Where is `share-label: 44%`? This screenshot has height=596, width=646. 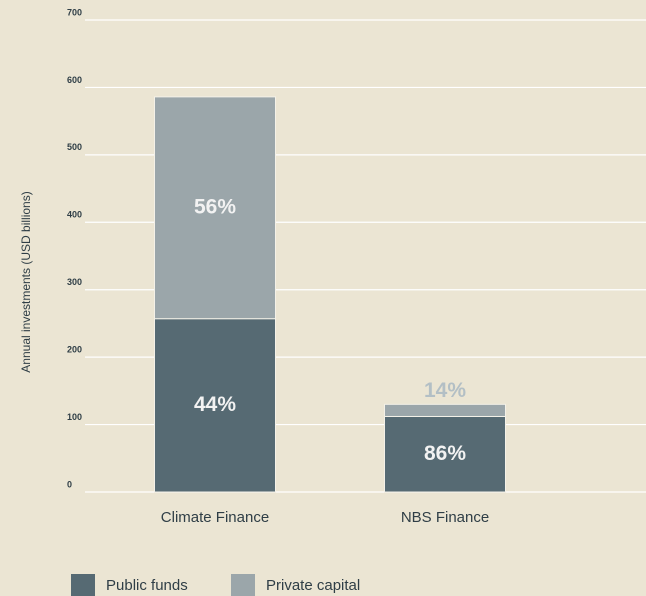 share-label: 44% is located at coordinates (215, 404).